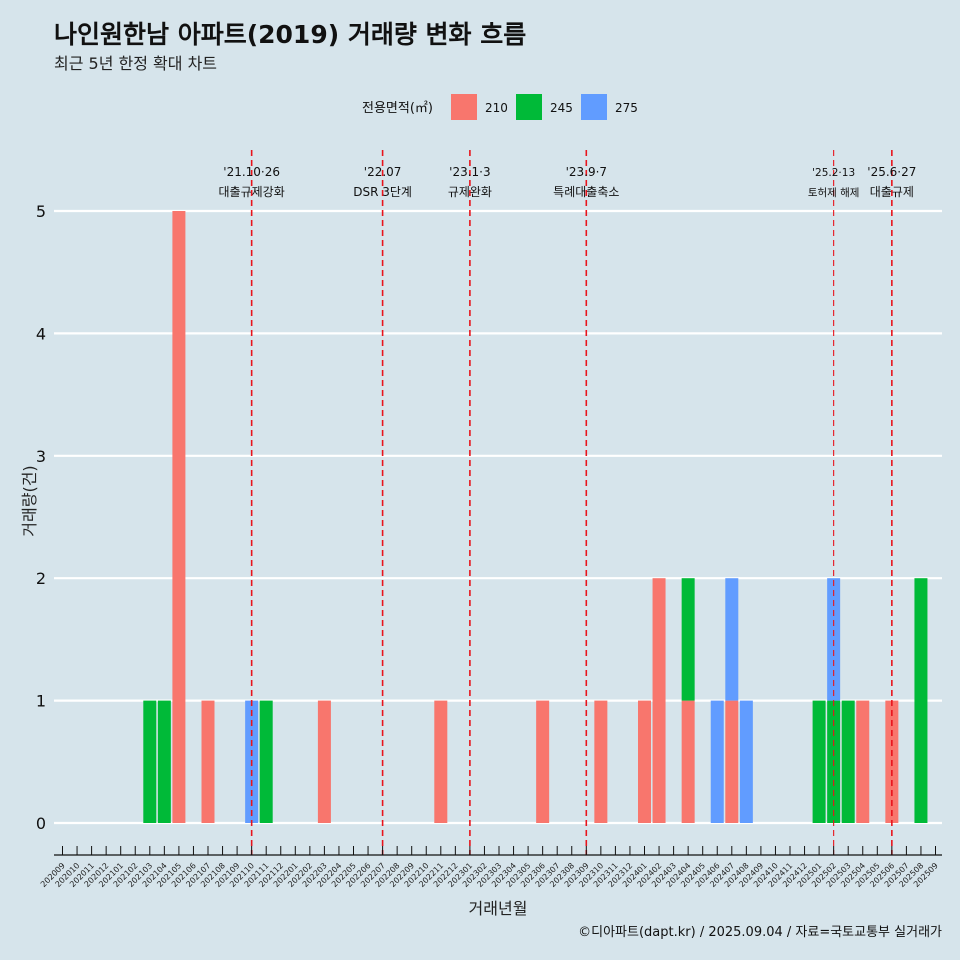 The height and width of the screenshot is (960, 960). What do you see at coordinates (586, 192) in the screenshot?
I see `policy-label-202309: 특례대출축소` at bounding box center [586, 192].